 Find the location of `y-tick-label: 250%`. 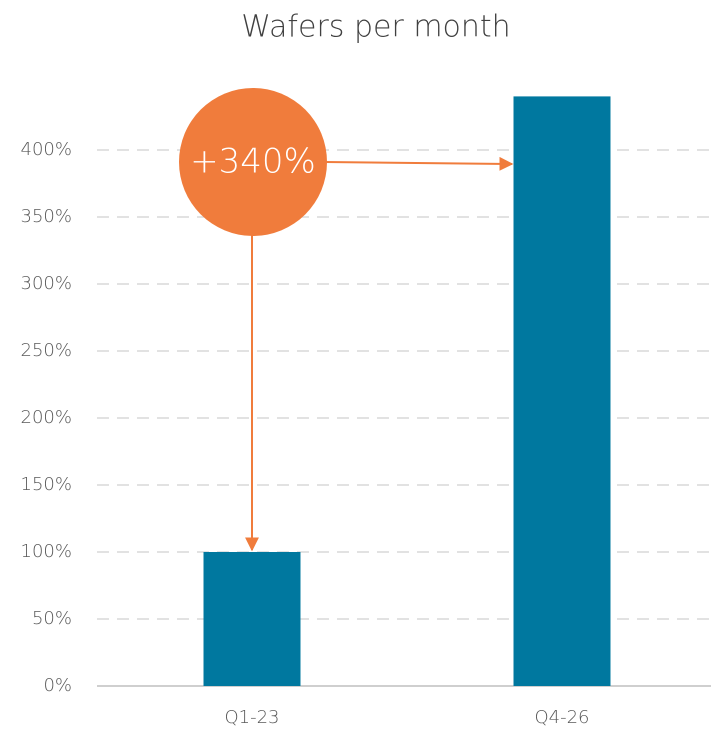

y-tick-label: 250% is located at coordinates (46, 350).